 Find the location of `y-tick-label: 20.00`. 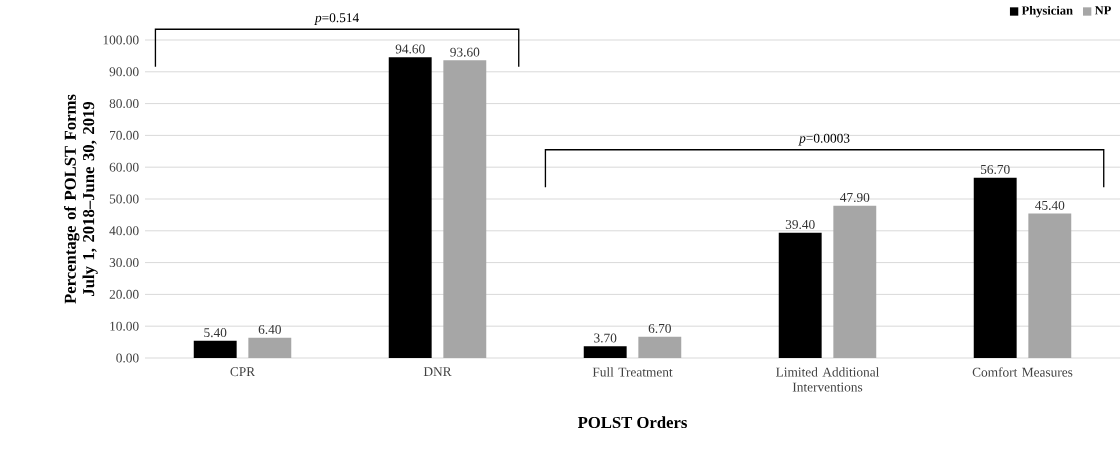

y-tick-label: 20.00 is located at coordinates (124, 294).